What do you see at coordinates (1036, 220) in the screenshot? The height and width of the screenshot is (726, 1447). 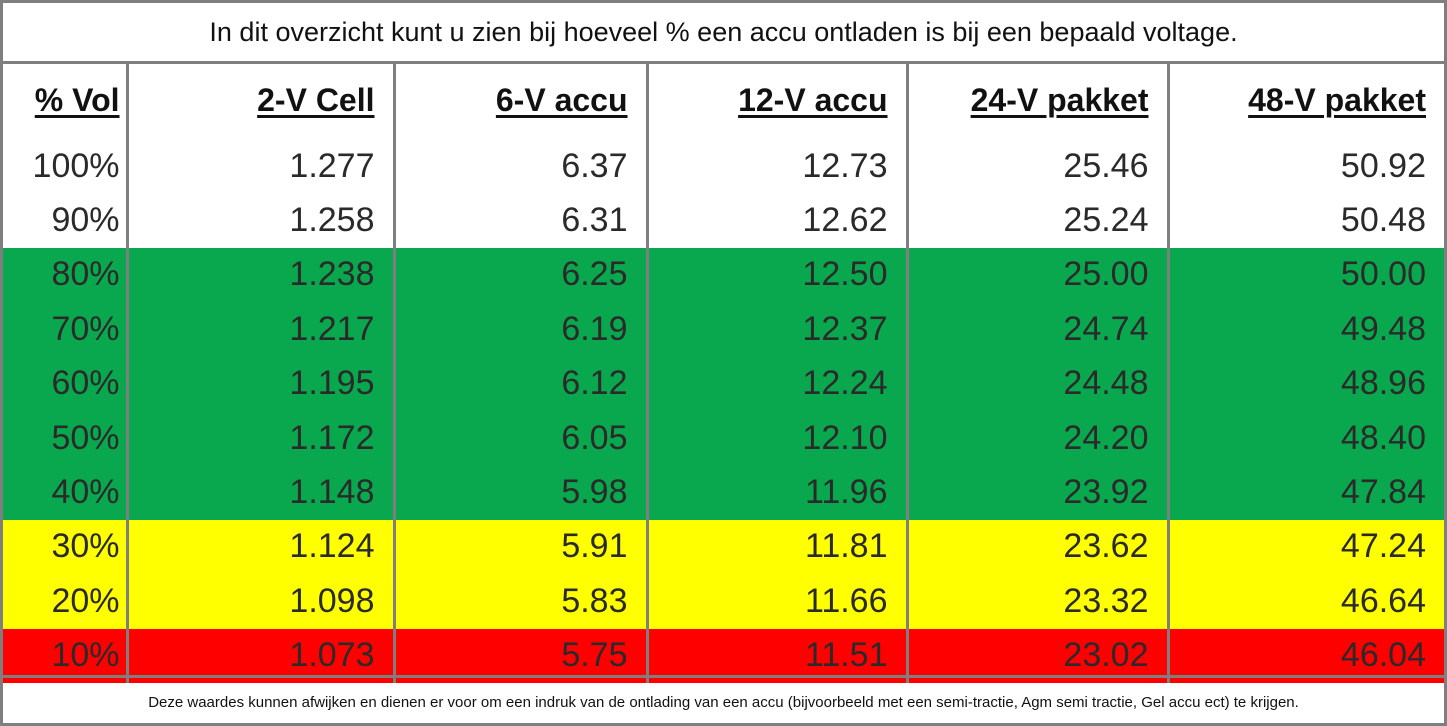 I see `table-cell: 25.24` at bounding box center [1036, 220].